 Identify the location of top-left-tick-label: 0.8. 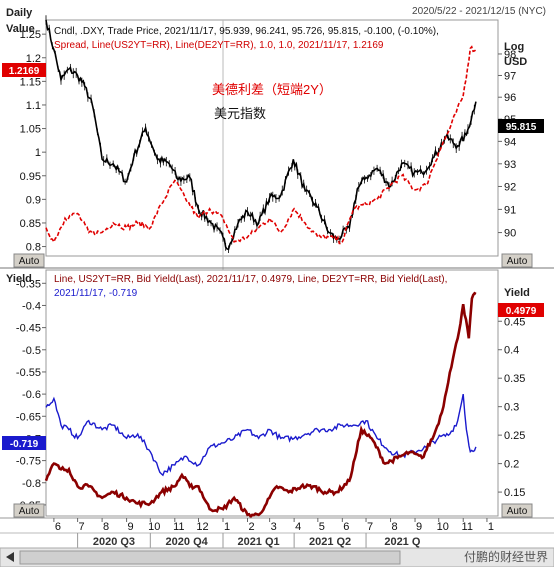
(33, 248).